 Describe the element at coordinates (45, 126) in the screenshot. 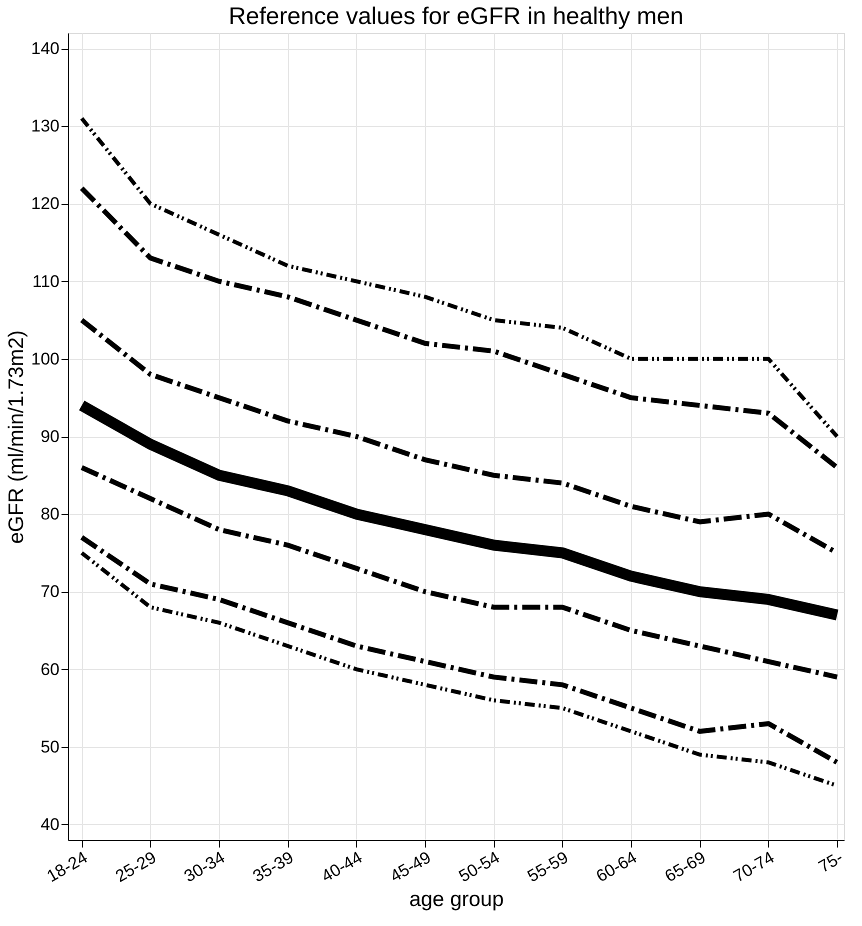

I see `y-tick-label: 130` at that location.